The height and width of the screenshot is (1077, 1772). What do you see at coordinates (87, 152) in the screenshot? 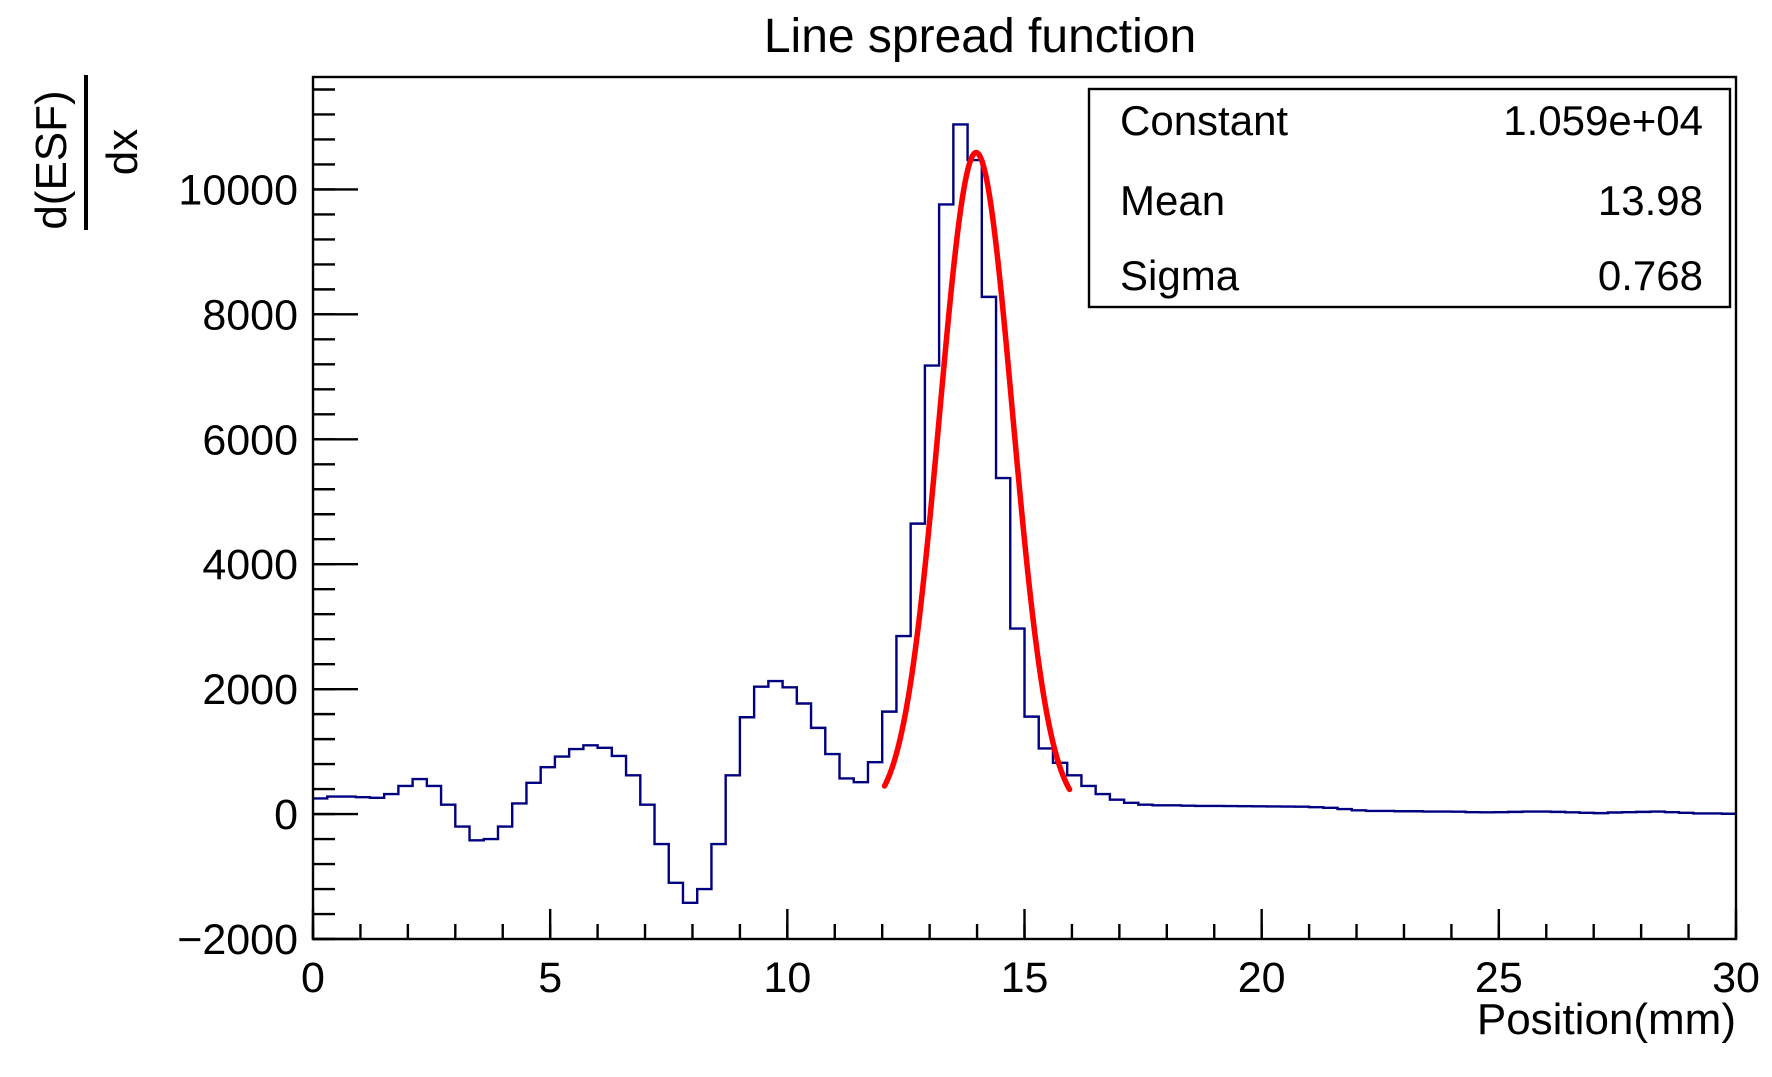
I see `y-axis-title: d(ESF) dx` at bounding box center [87, 152].